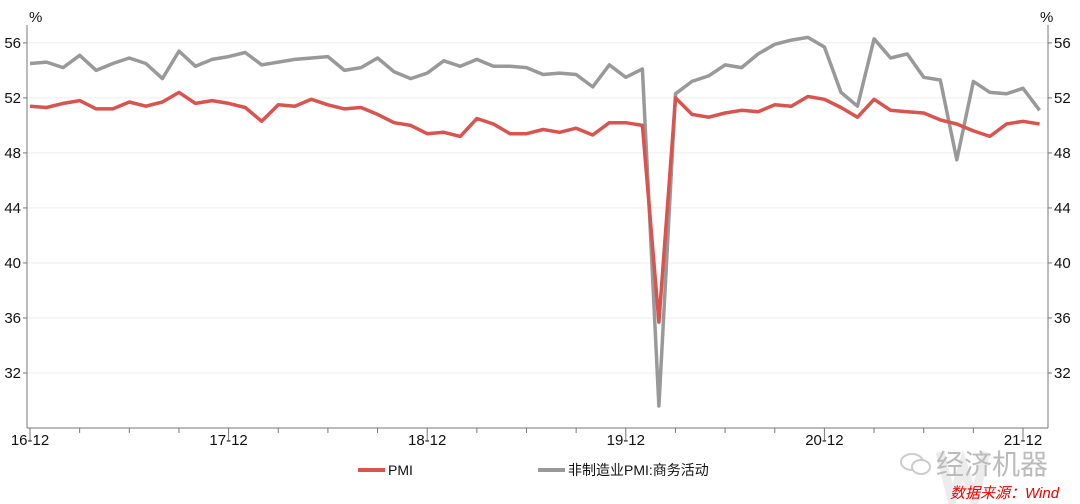  I want to click on x-tick-label: 18-12, so click(427, 440).